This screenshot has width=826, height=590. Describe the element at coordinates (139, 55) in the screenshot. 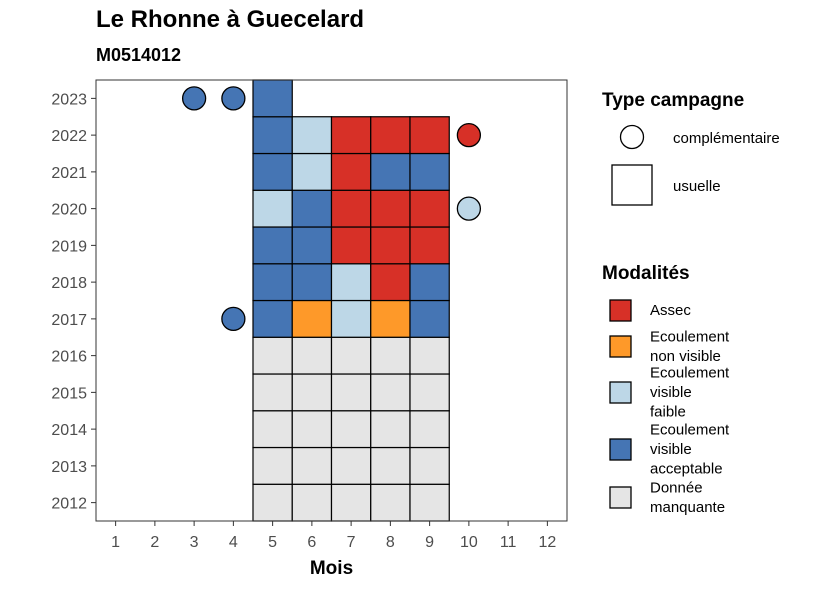

I see `chart-subtitle: M0514012` at that location.